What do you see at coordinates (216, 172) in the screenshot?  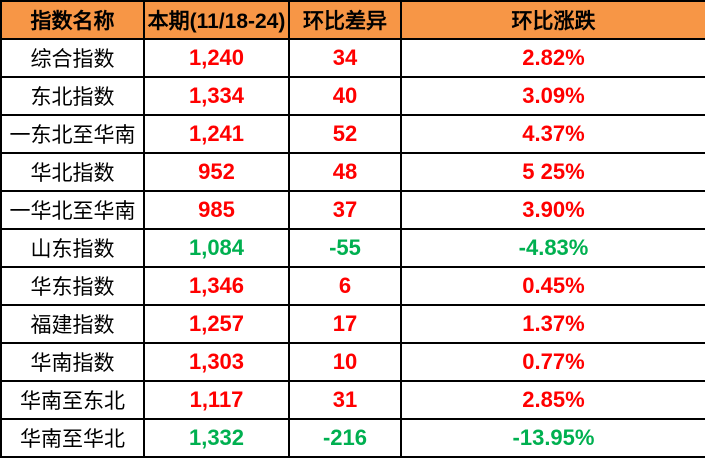 I see `current-value: 952` at bounding box center [216, 172].